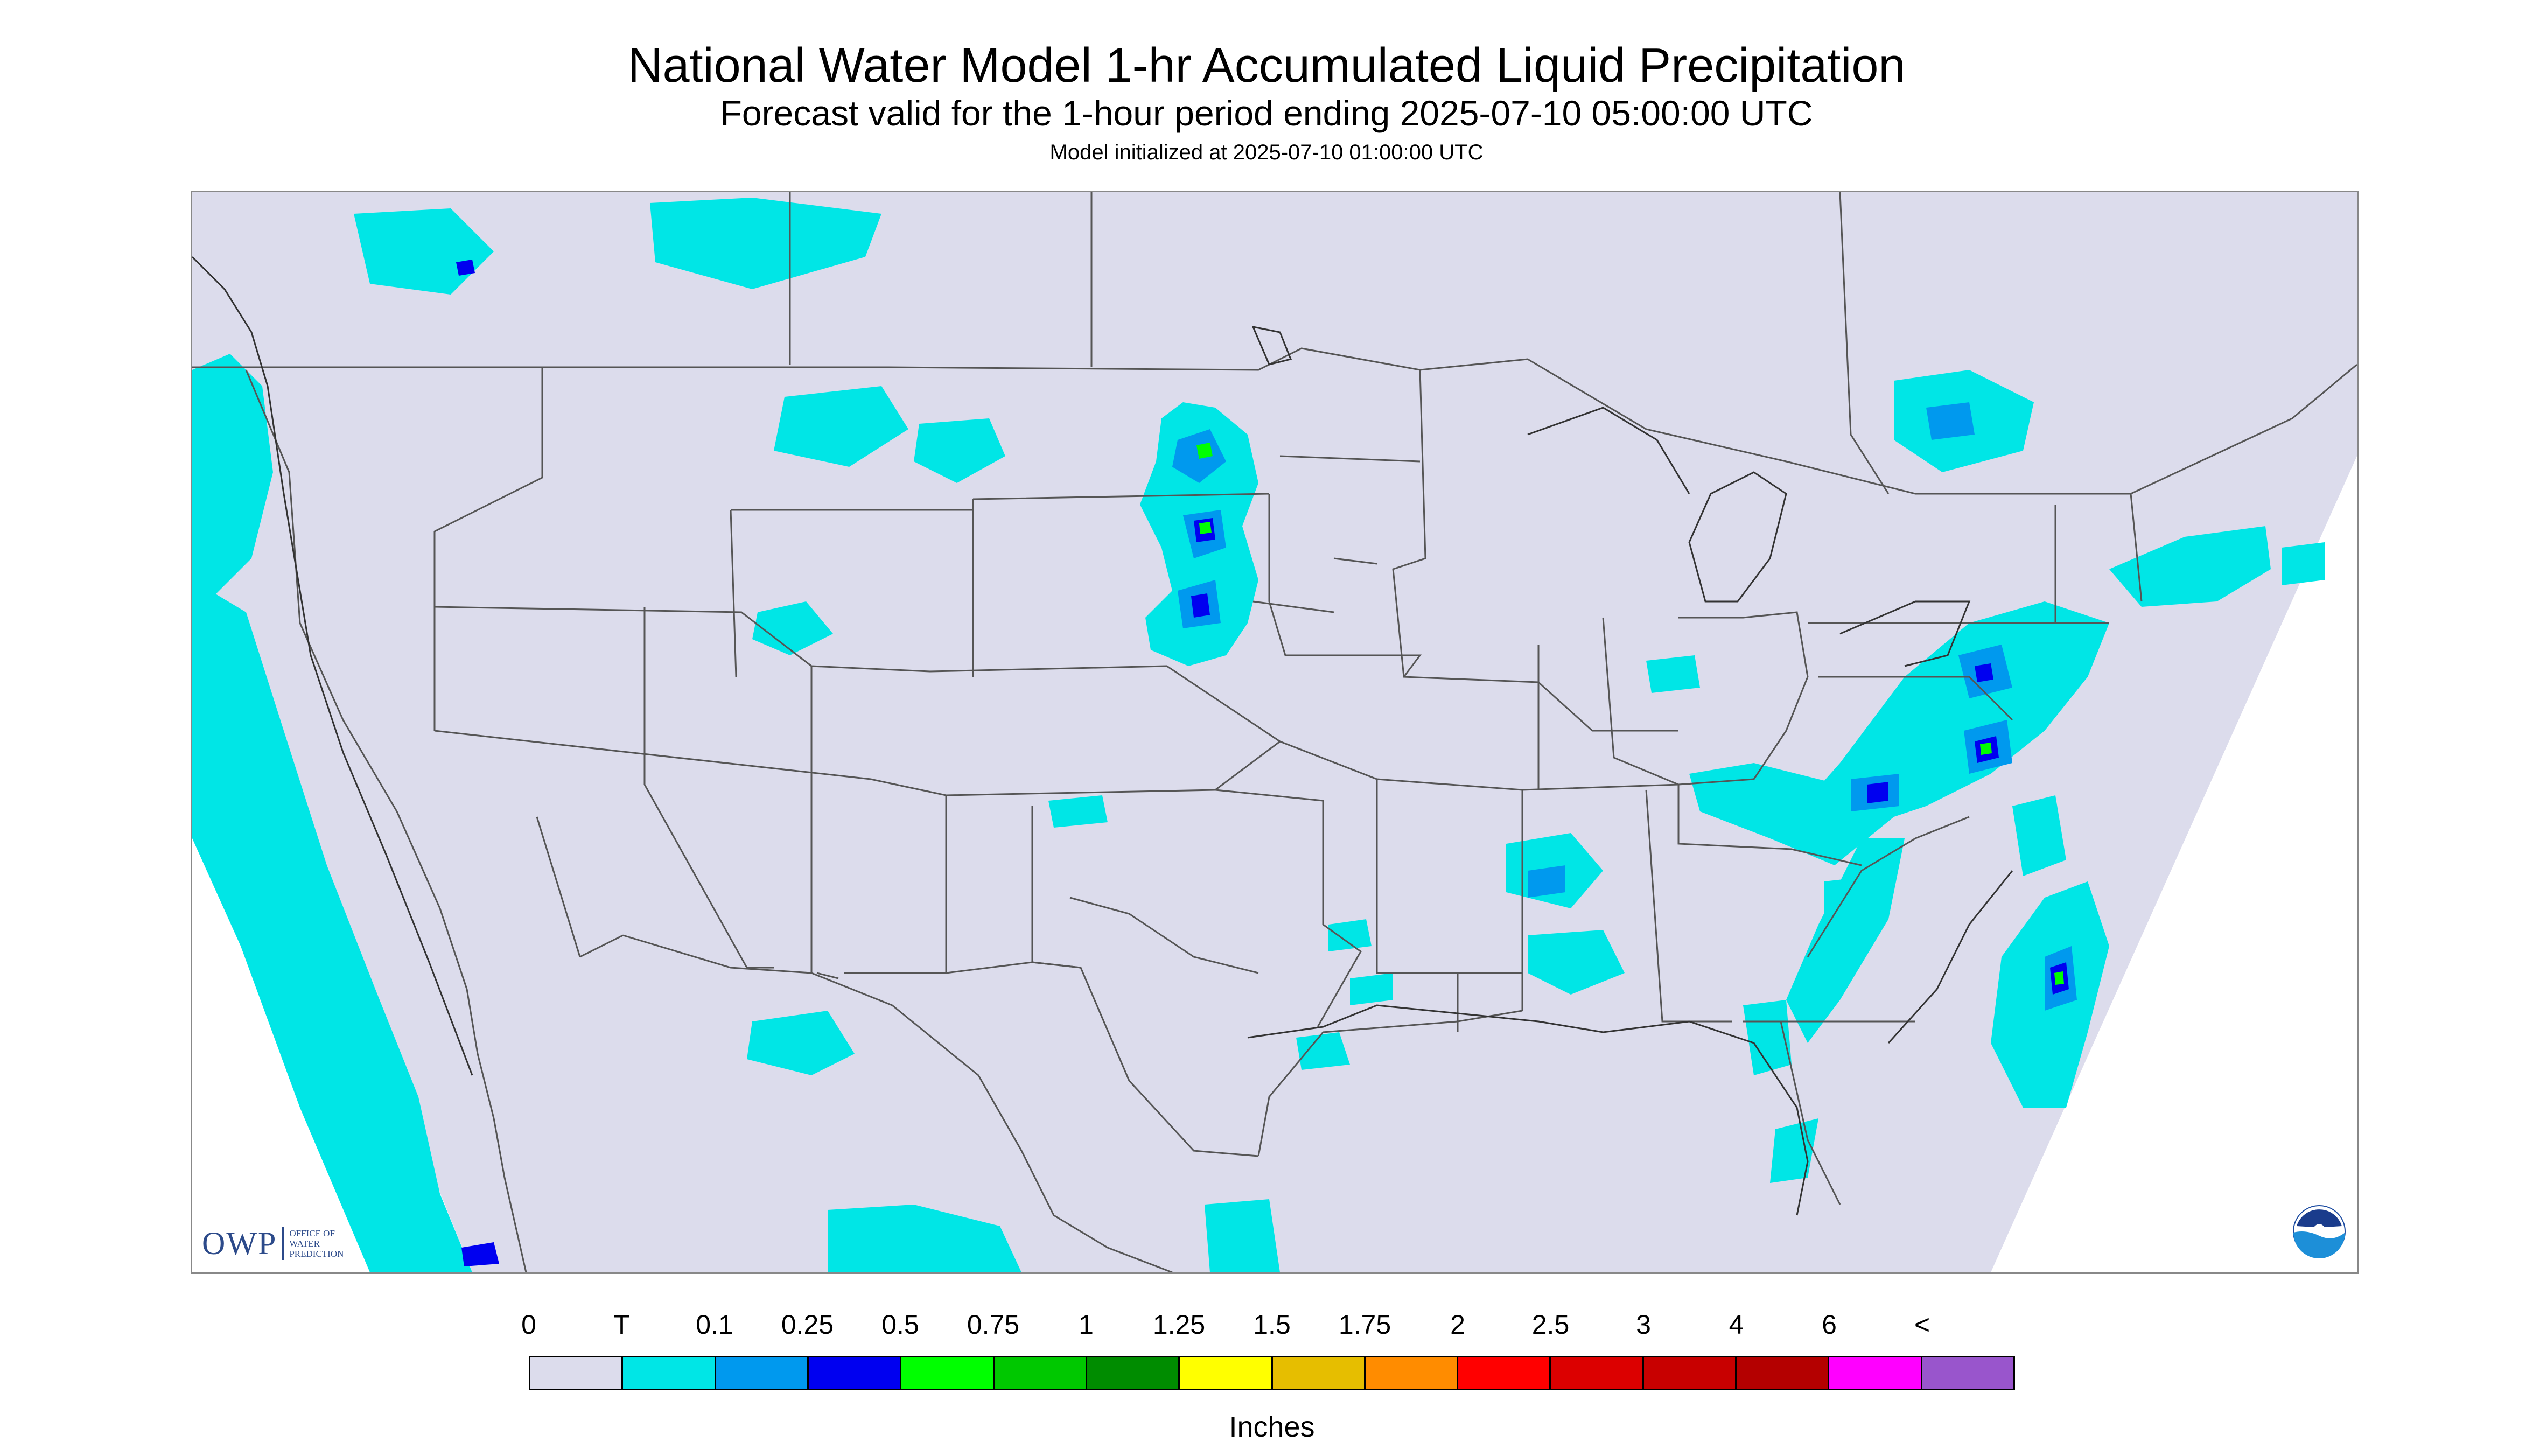  Describe the element at coordinates (1644, 1325) in the screenshot. I see `legend-tick-12: 3` at that location.